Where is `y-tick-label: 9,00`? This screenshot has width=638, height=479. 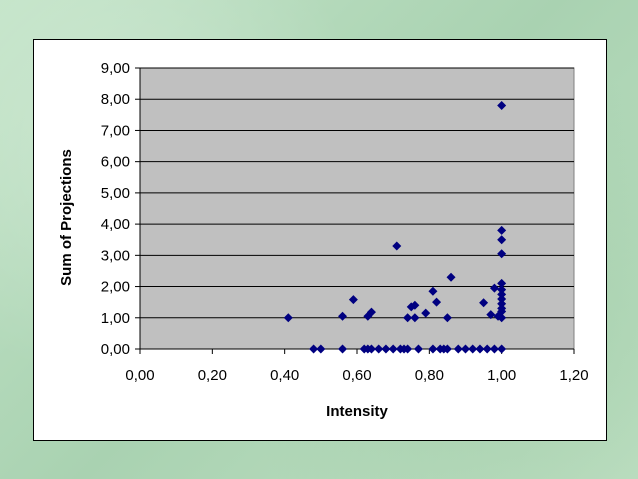 y-tick-label: 9,00 is located at coordinates (115, 68).